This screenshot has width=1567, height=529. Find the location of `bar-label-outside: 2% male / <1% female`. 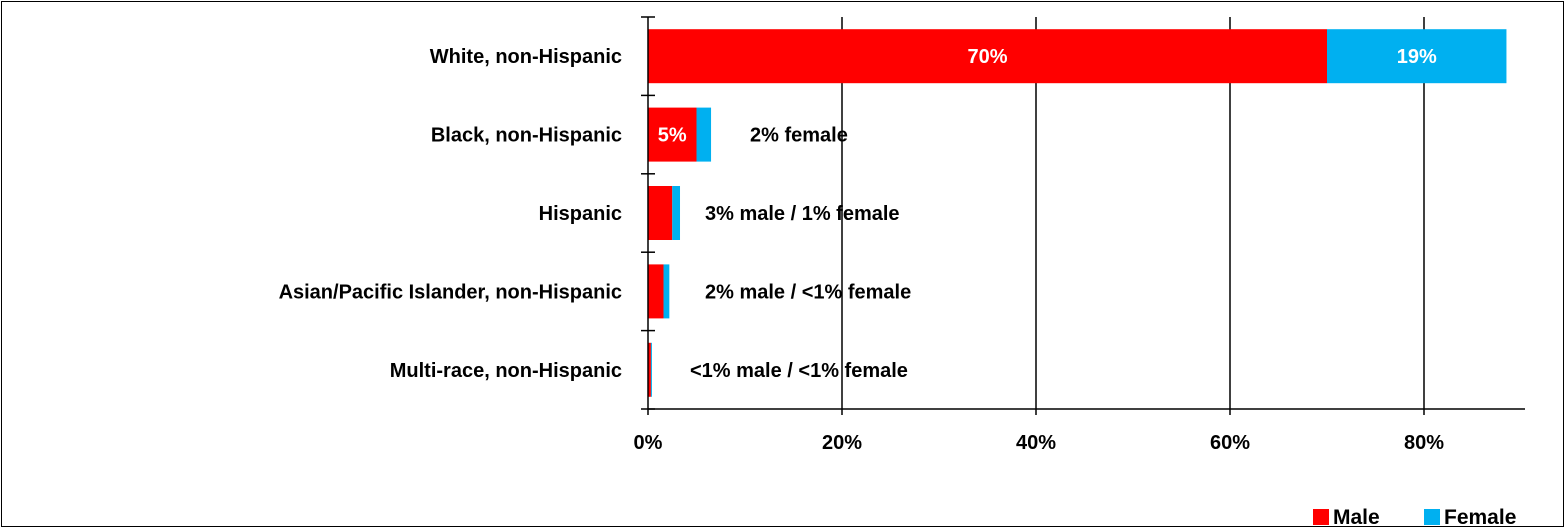

bar-label-outside: 2% male / <1% female is located at coordinates (808, 292).